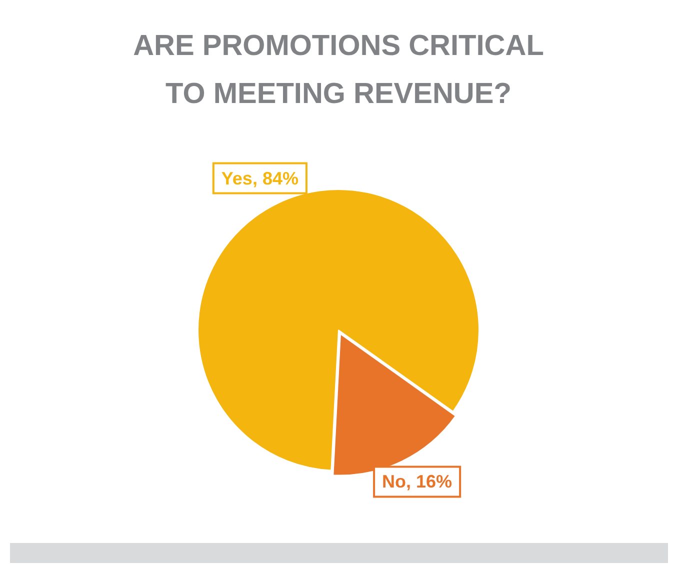  I want to click on slice-label: Yes, 84%, so click(259, 178).